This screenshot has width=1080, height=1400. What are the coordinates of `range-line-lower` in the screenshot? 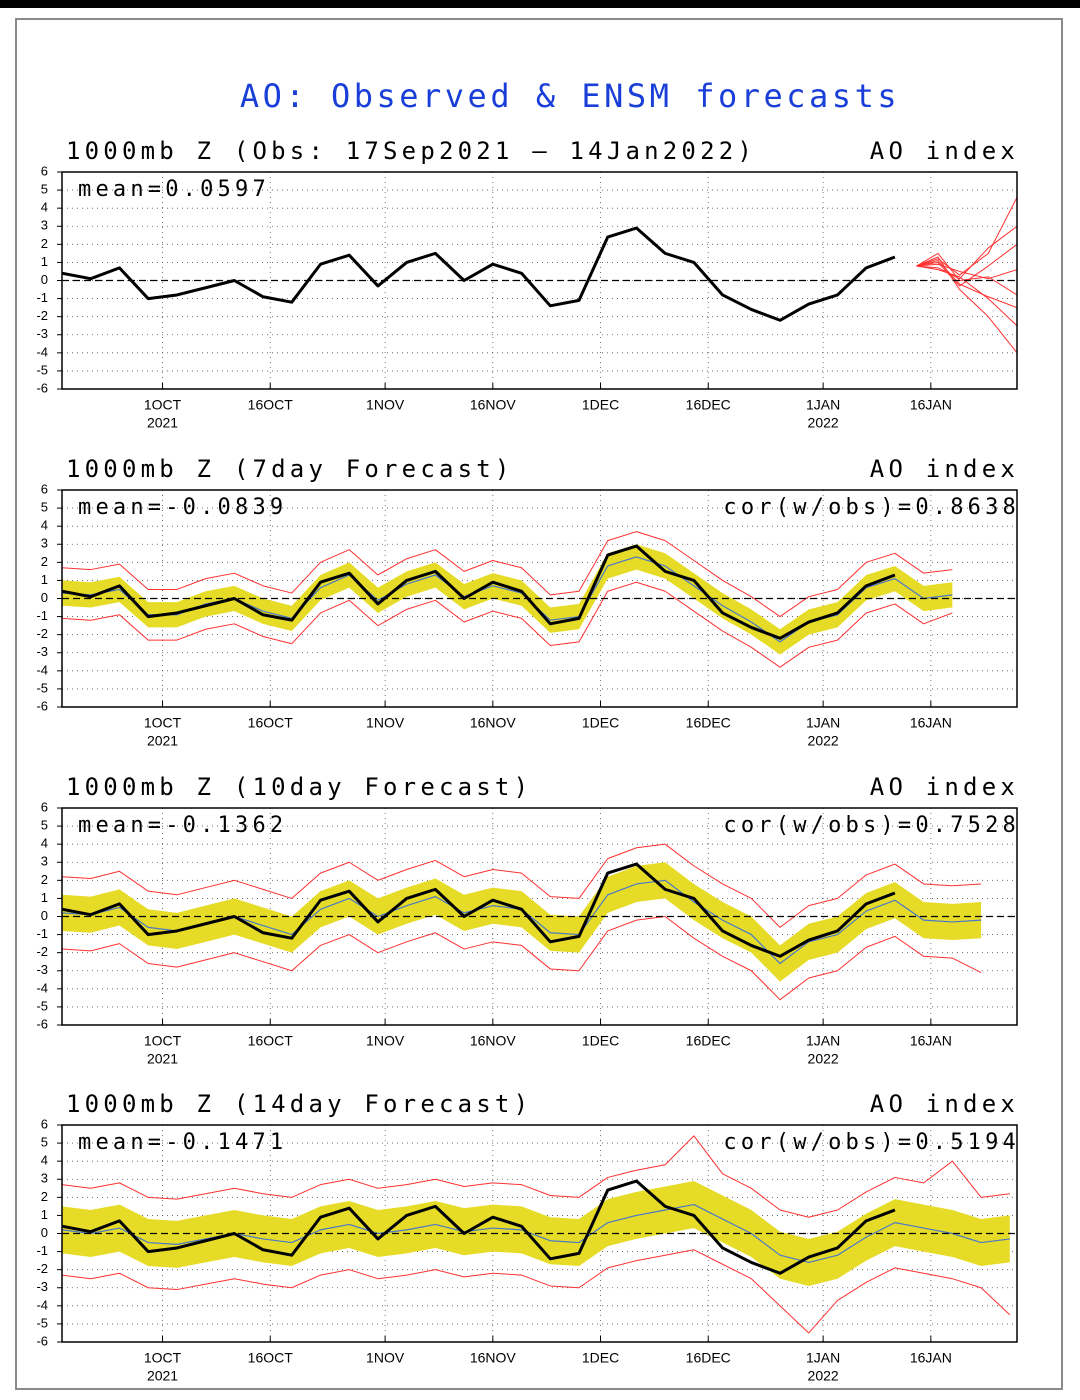 It's located at (522, 958).